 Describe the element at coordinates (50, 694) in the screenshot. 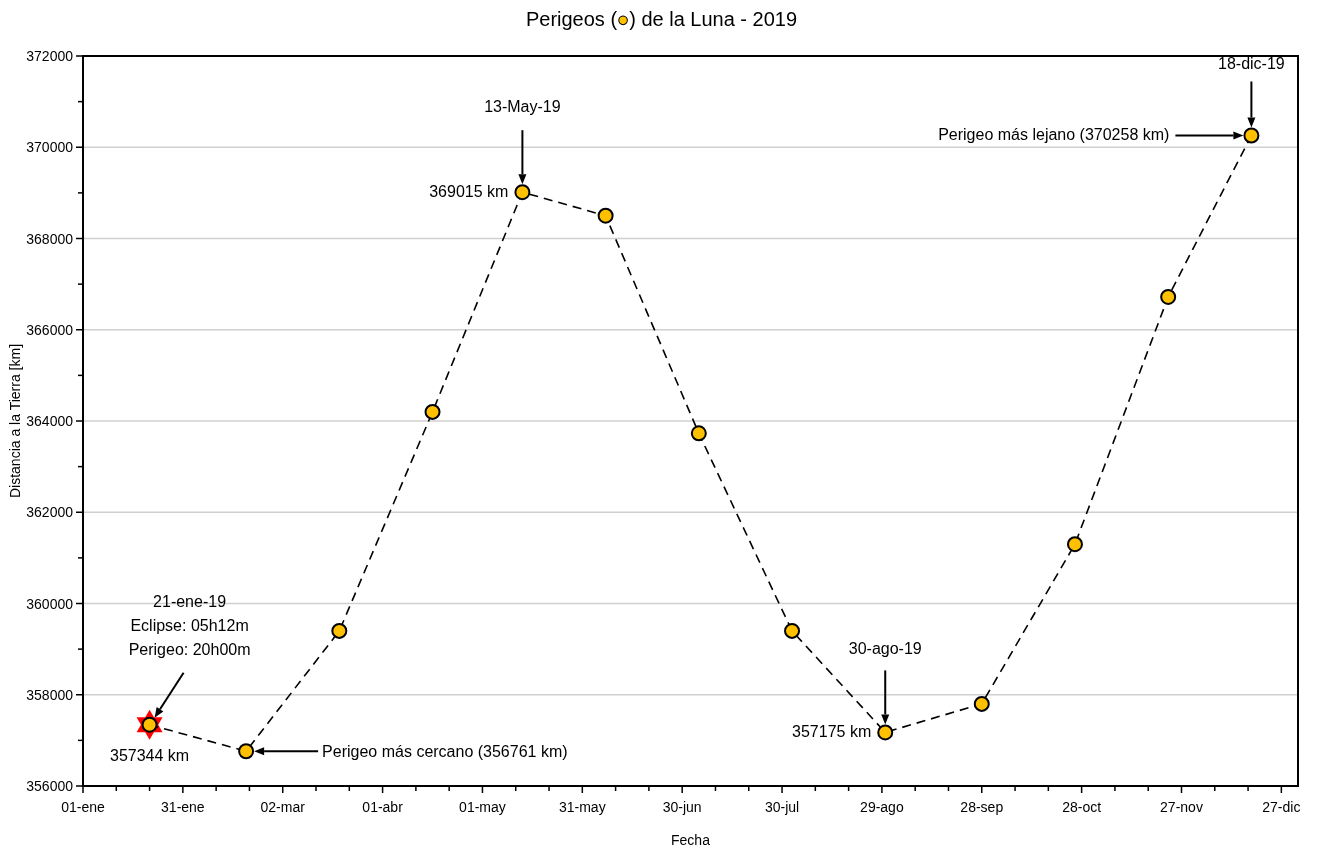

I see `y-tick-label: 358000` at that location.